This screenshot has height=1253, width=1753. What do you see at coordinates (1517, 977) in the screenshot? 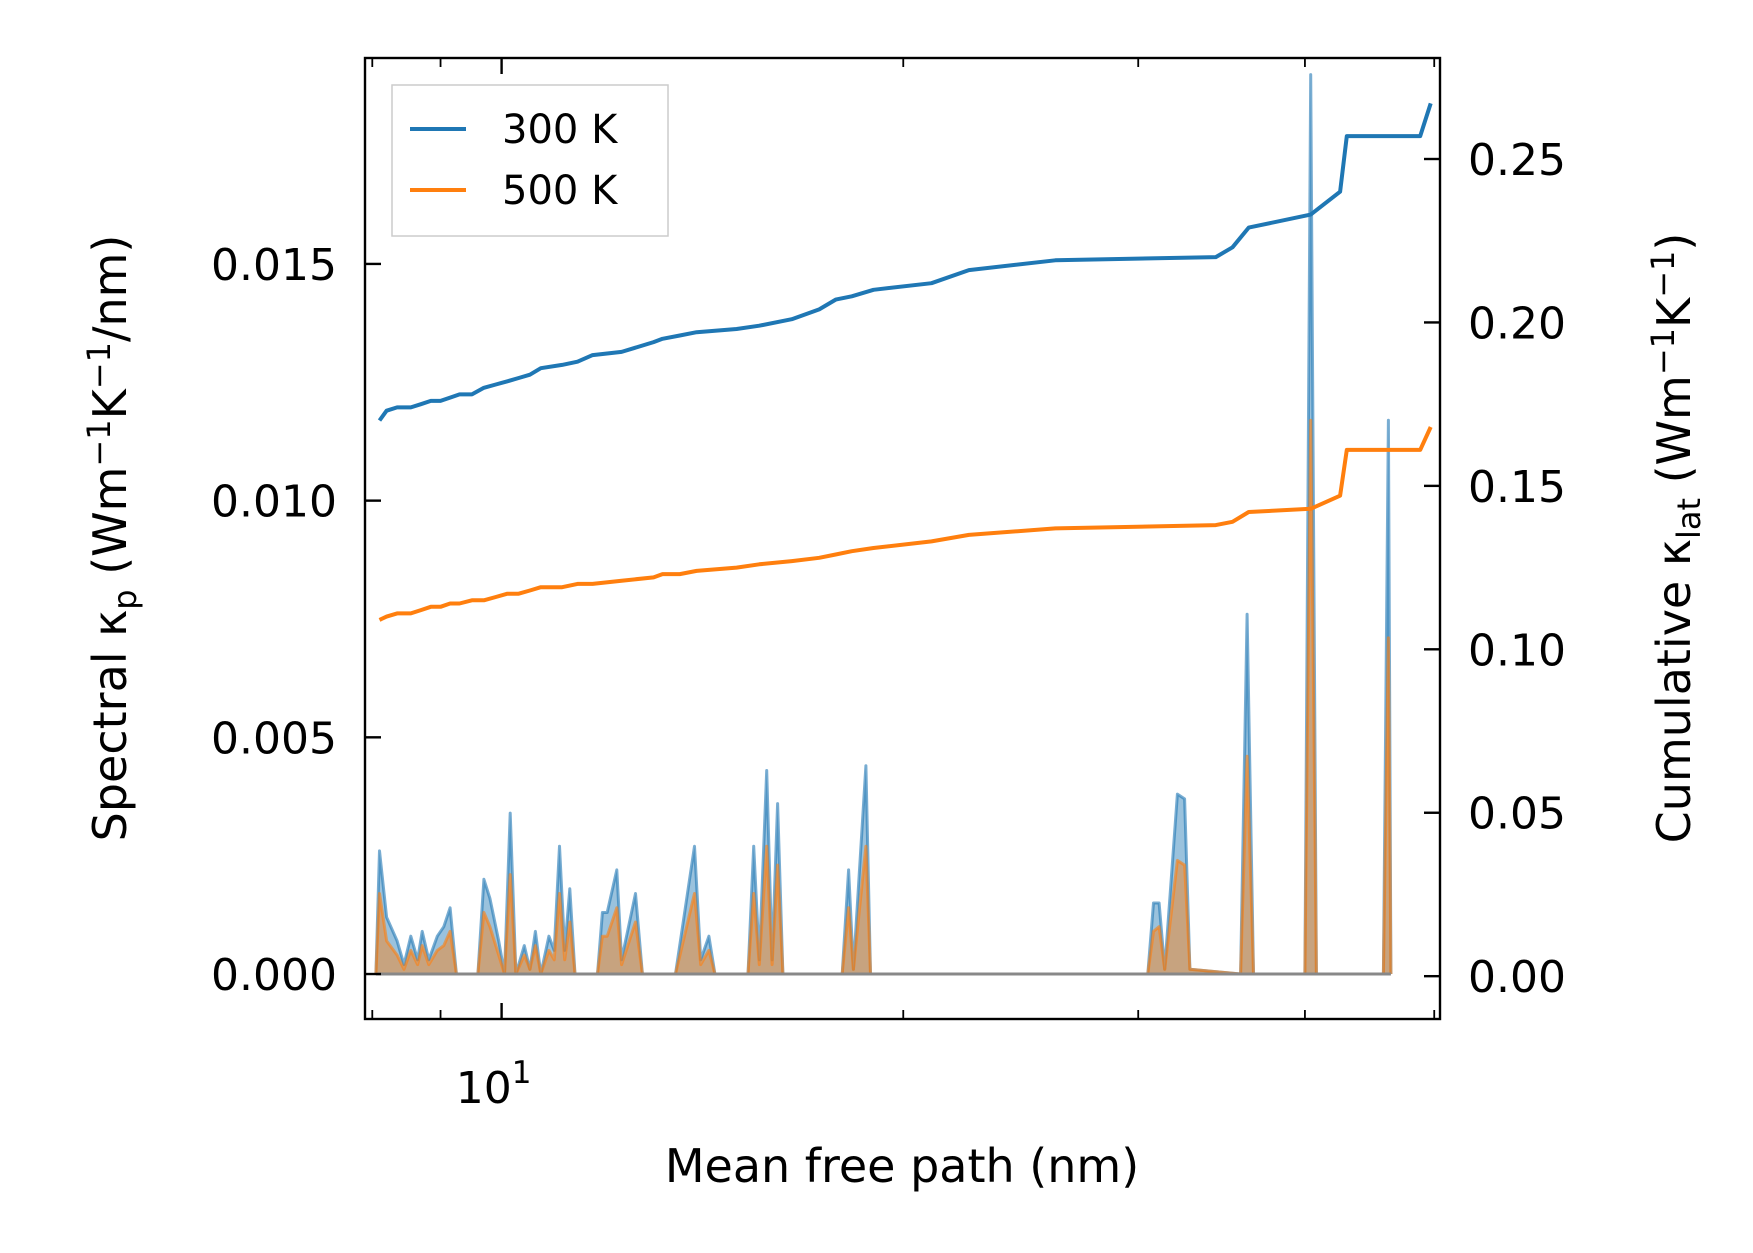
I see `y-right-tick-label: 0.00` at bounding box center [1517, 977].